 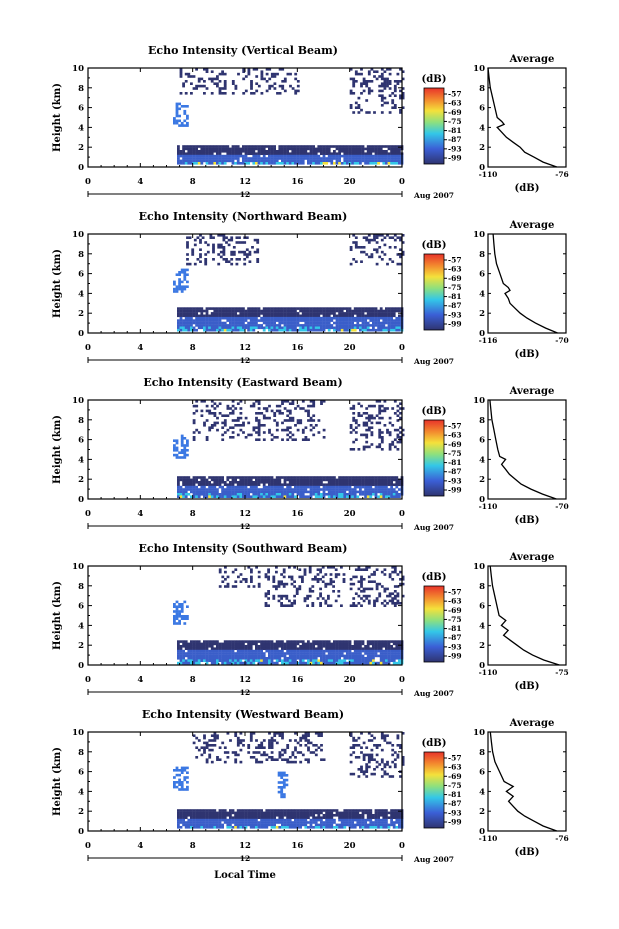 I want to click on colorbar-tick-label: -81, so click(x=455, y=628).